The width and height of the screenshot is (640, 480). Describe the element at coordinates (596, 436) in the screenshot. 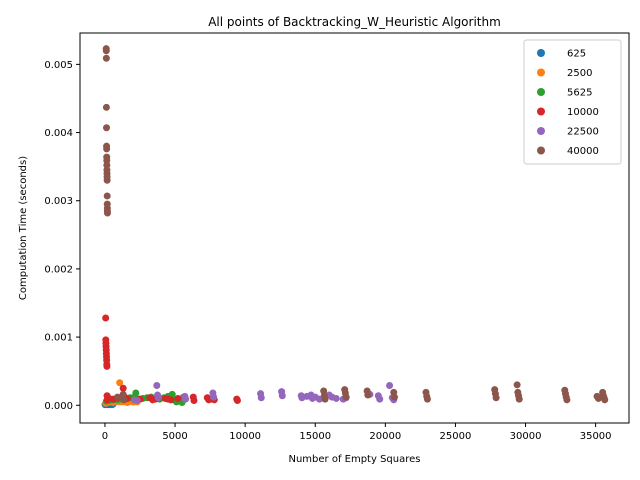

I see `x-tick-label: 35000` at that location.